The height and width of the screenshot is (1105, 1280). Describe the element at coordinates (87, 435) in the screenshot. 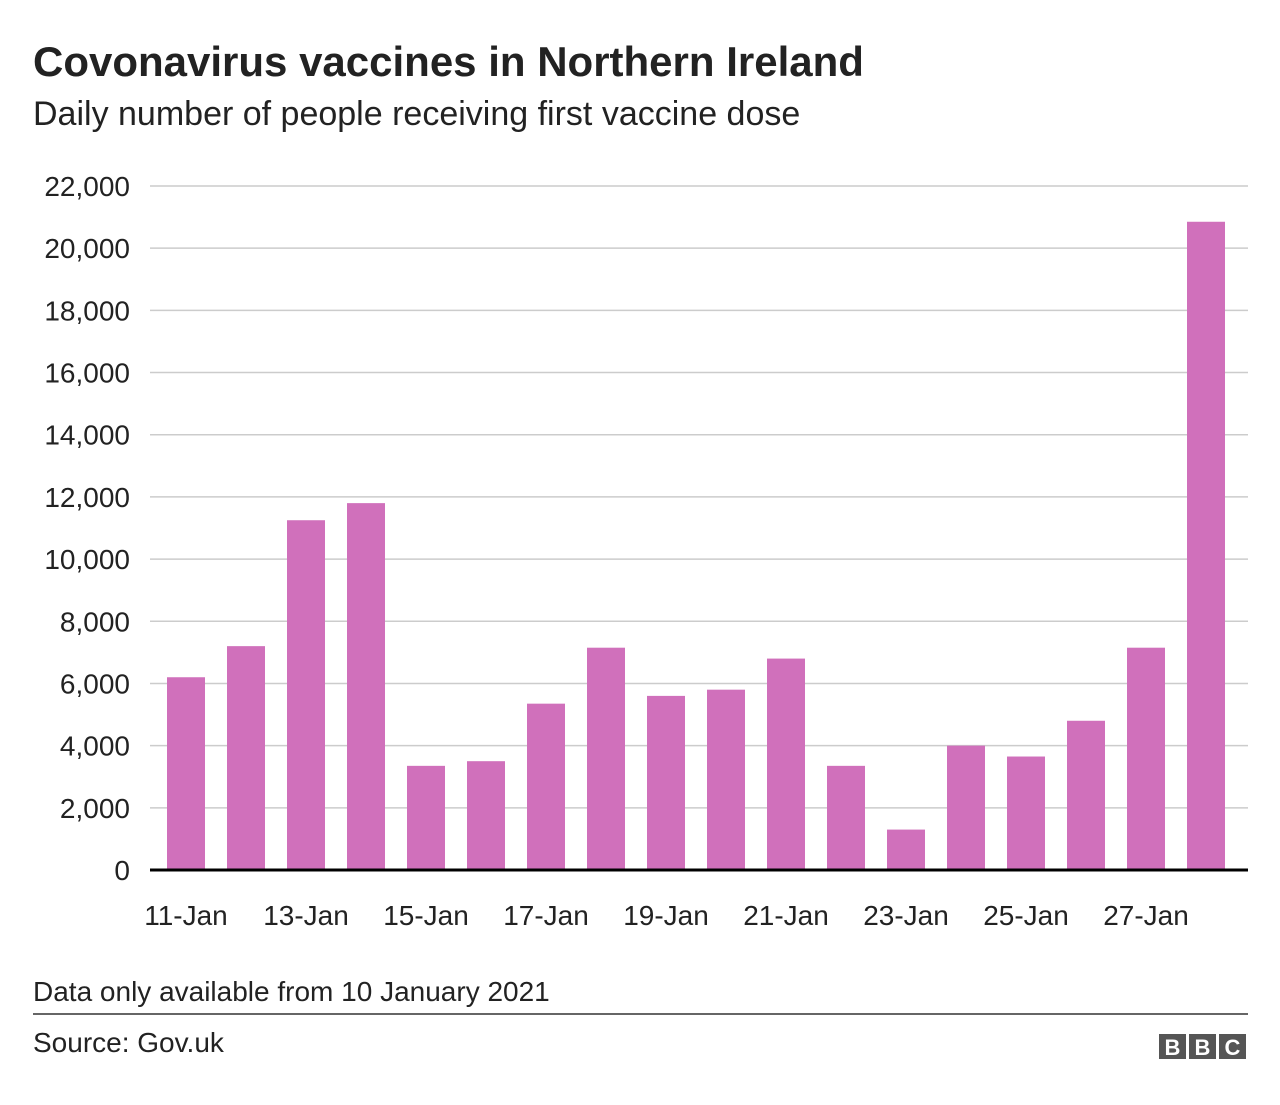

I see `y-tick-label: 14,000` at that location.